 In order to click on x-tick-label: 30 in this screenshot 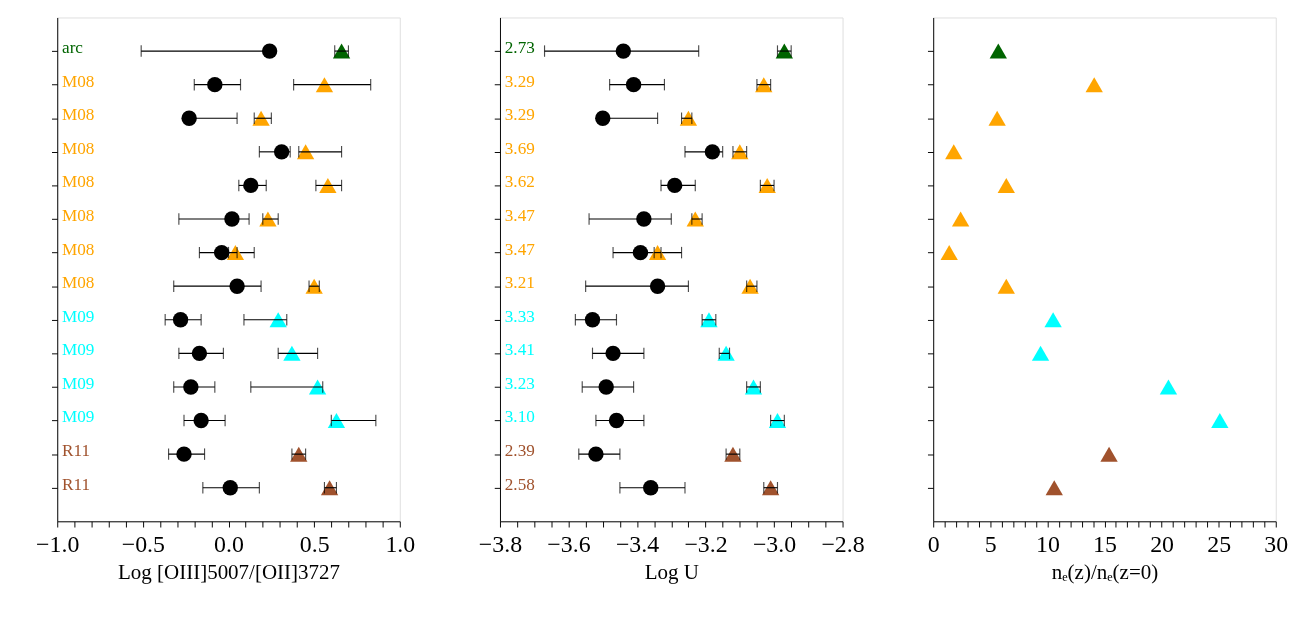, I will do `click(1276, 544)`.